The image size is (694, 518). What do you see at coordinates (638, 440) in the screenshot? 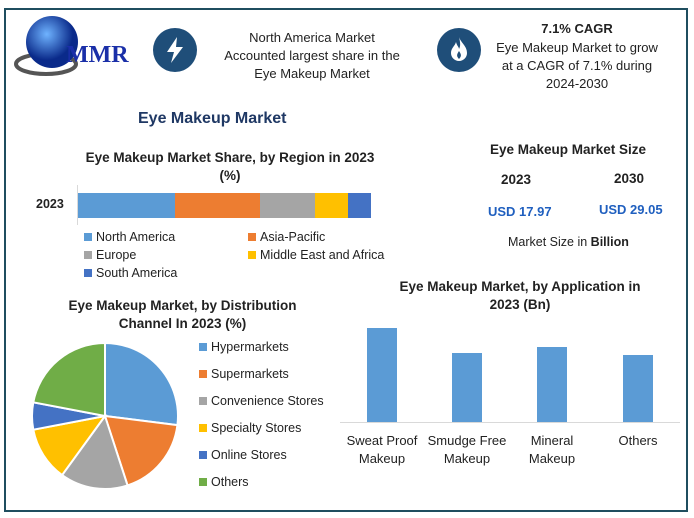
I see `application-category-label: Others` at bounding box center [638, 440].